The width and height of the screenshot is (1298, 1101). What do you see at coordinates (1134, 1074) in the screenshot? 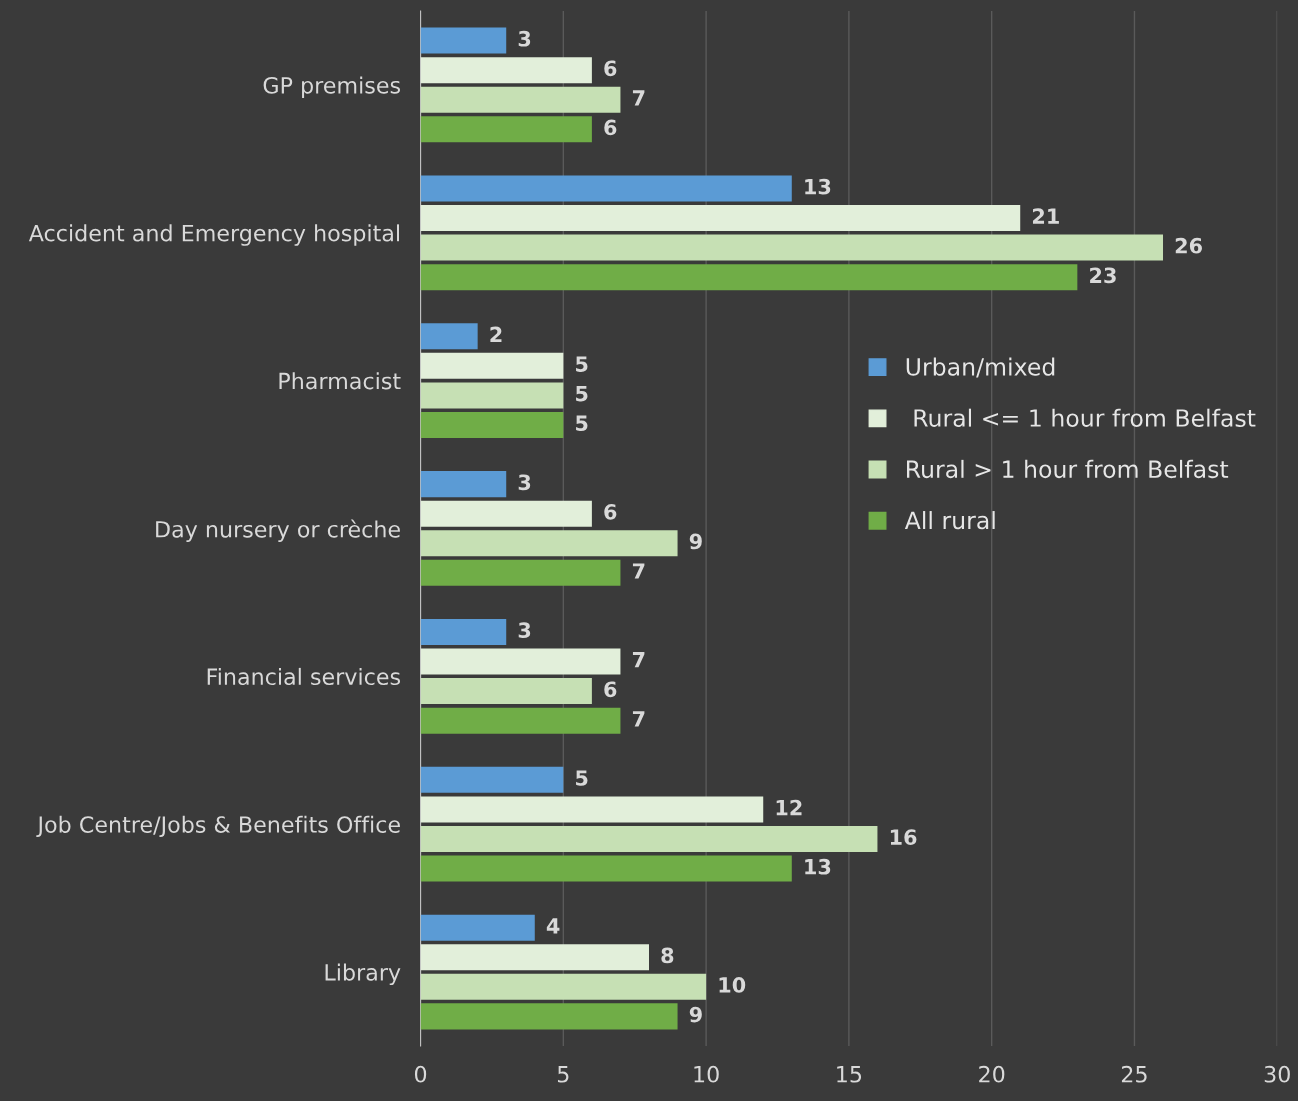
I see `x-tick-label: 25` at bounding box center [1134, 1074].